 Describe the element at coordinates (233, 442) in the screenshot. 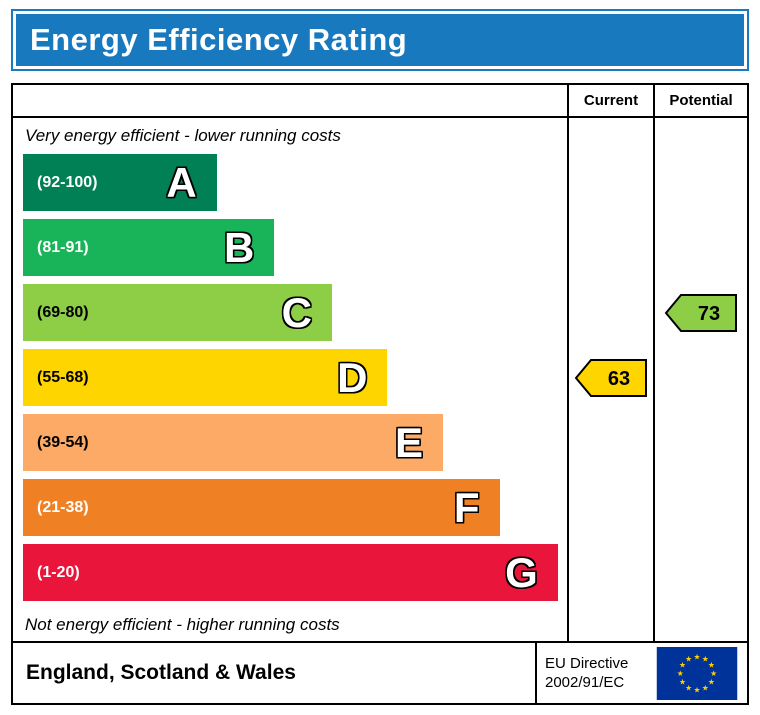

I see `band-bar-E: (39-54) E` at that location.